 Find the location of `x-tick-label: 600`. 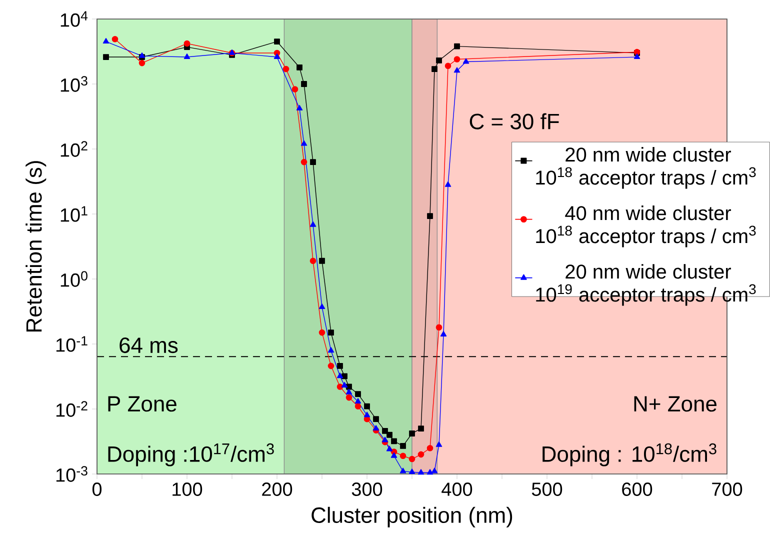

x-tick-label: 600 is located at coordinates (637, 489).